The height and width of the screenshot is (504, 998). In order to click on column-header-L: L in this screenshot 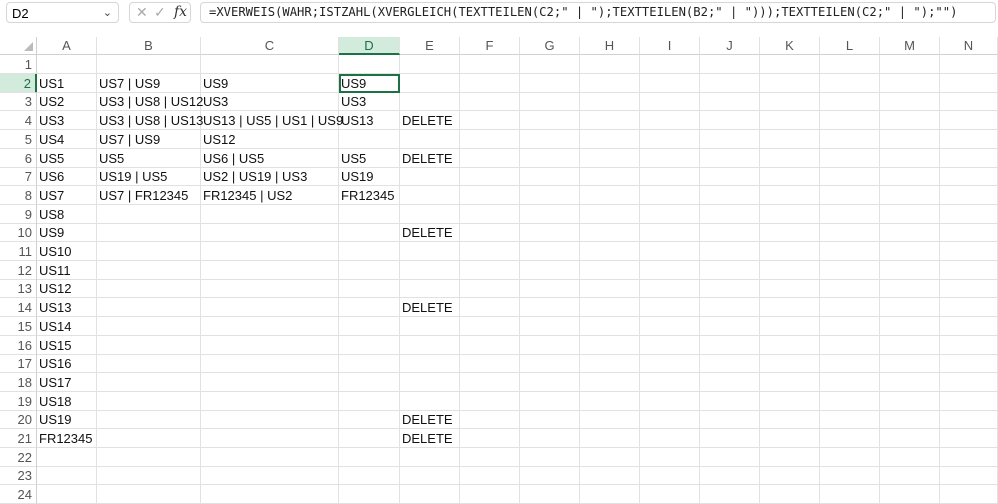, I will do `click(850, 46)`.